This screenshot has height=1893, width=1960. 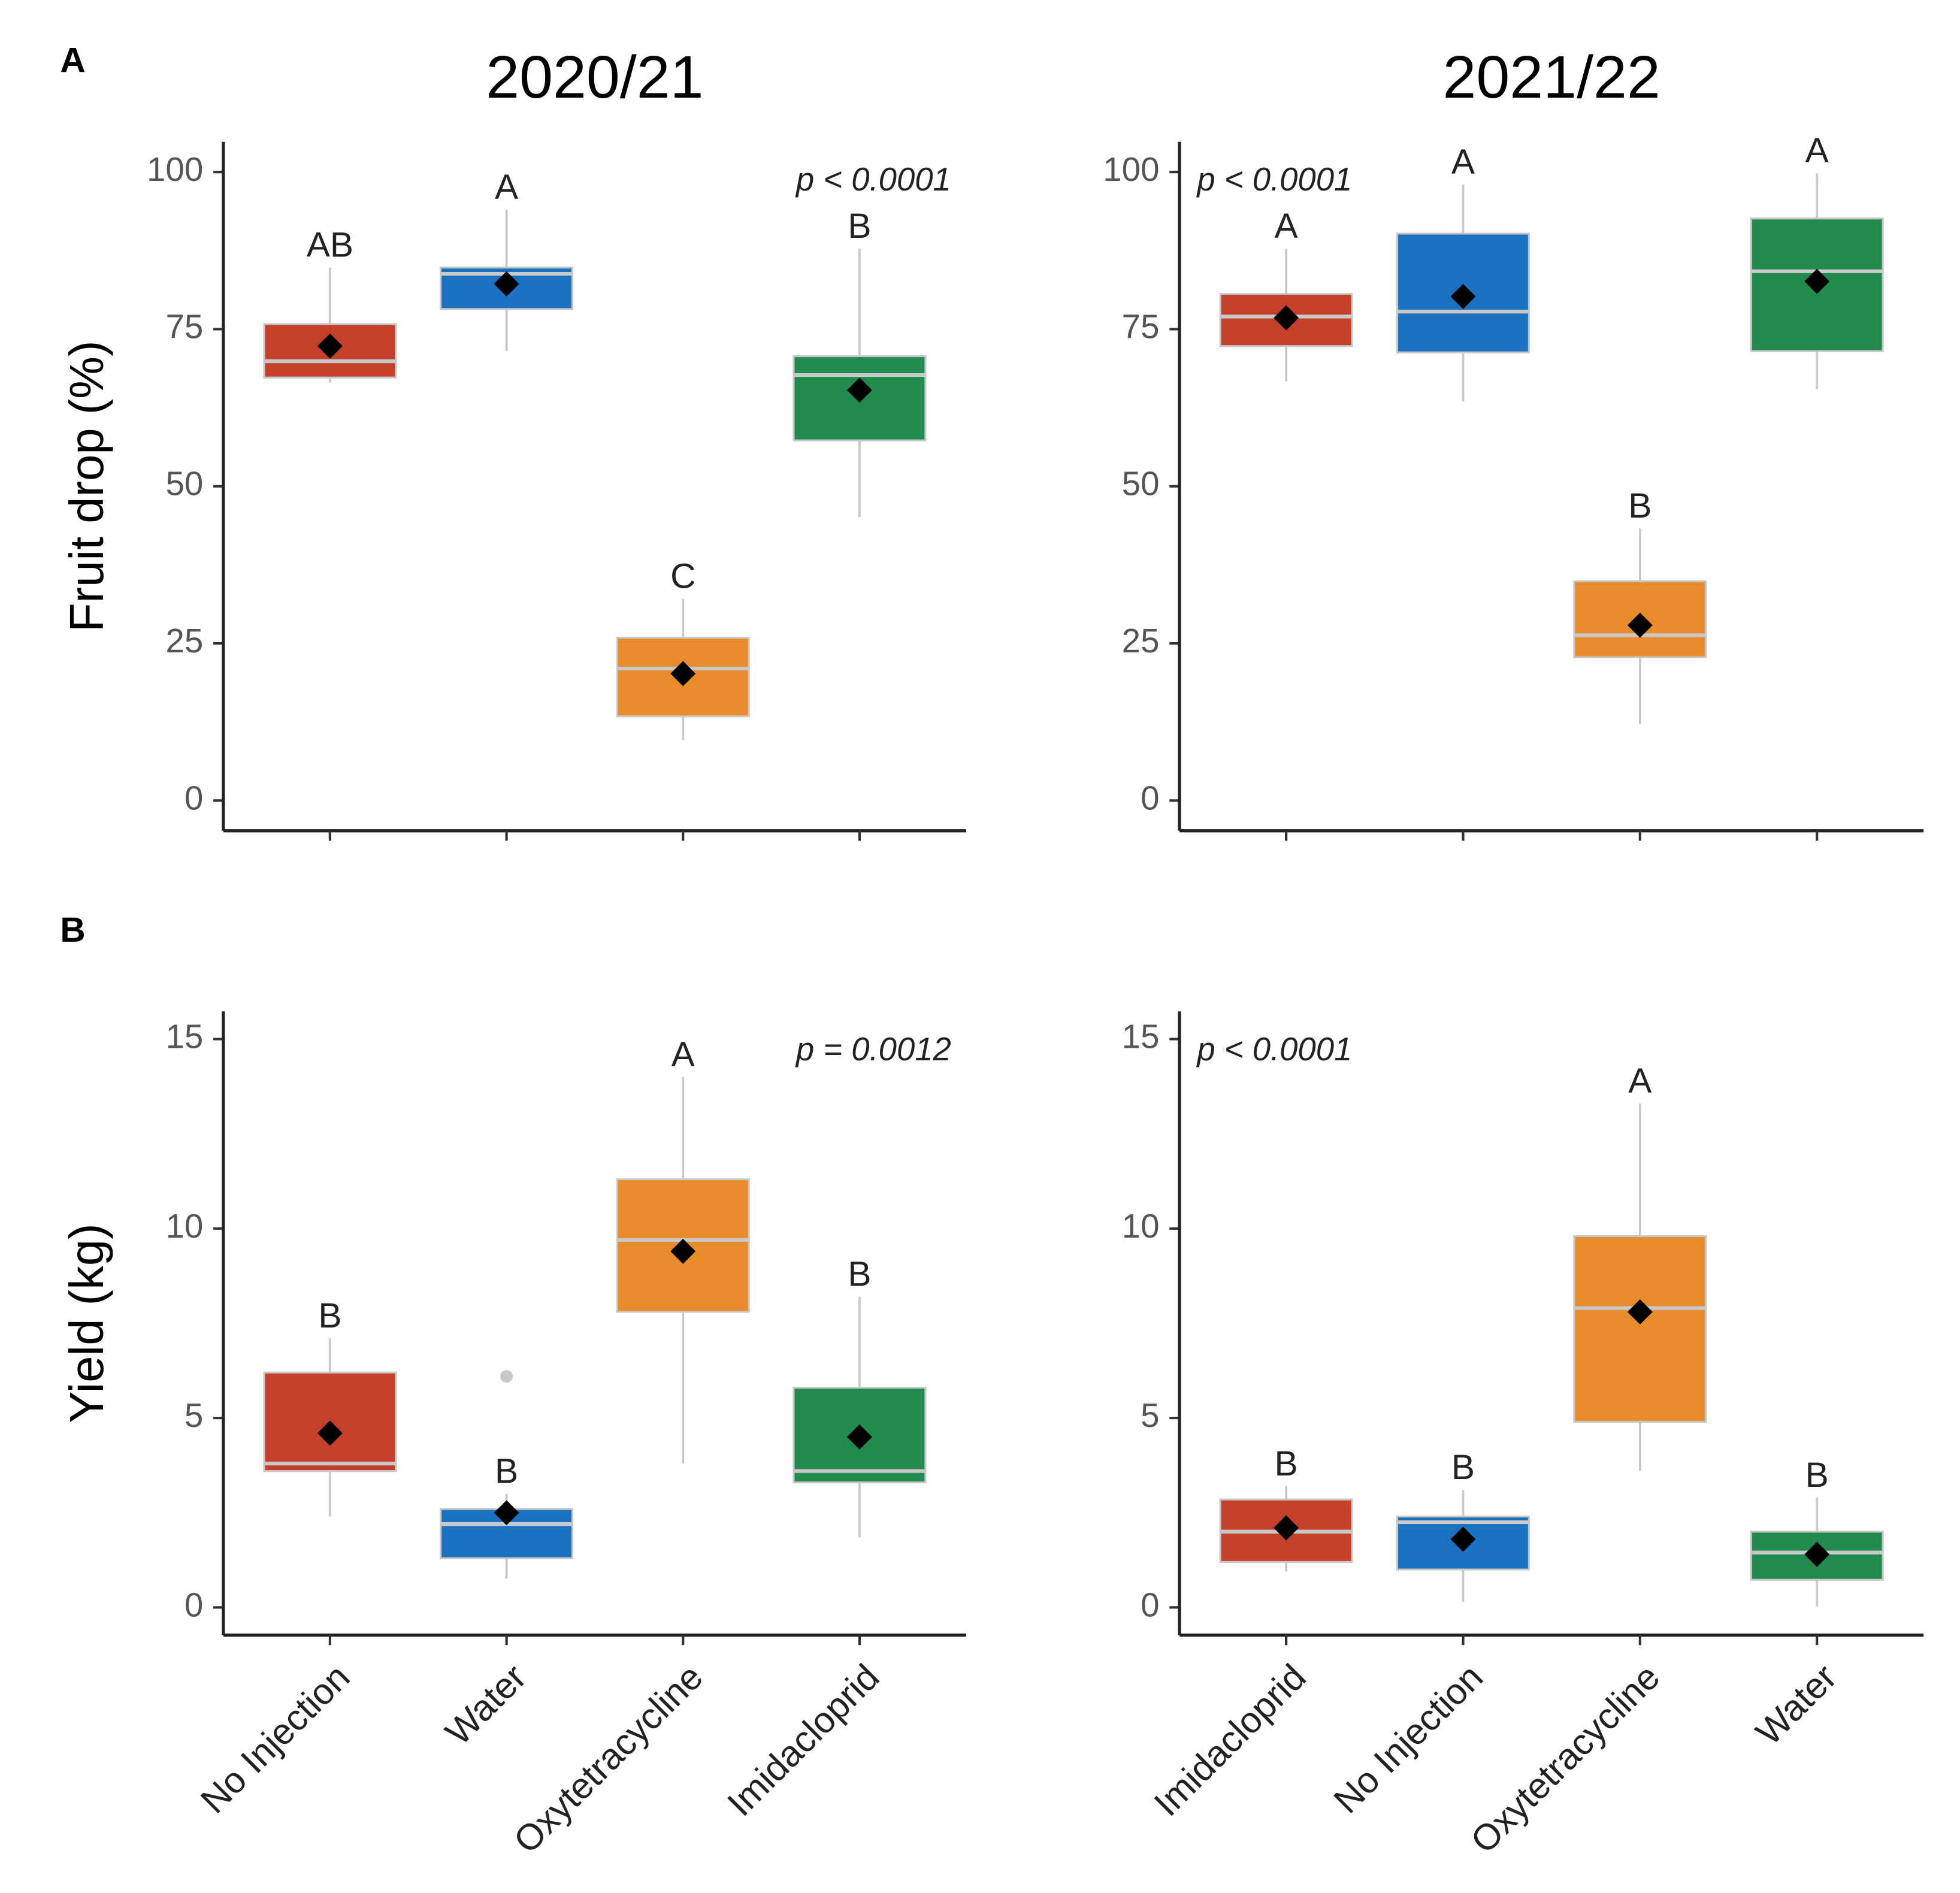 What do you see at coordinates (873, 1049) in the screenshot?
I see `p-value: p = 0.0012` at bounding box center [873, 1049].